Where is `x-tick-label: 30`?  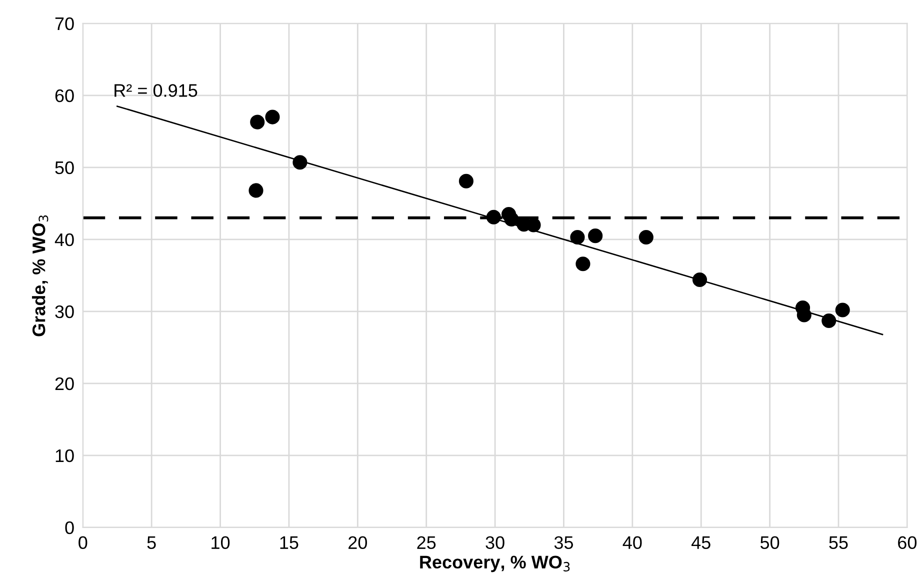
x-tick-label: 30 is located at coordinates (495, 542).